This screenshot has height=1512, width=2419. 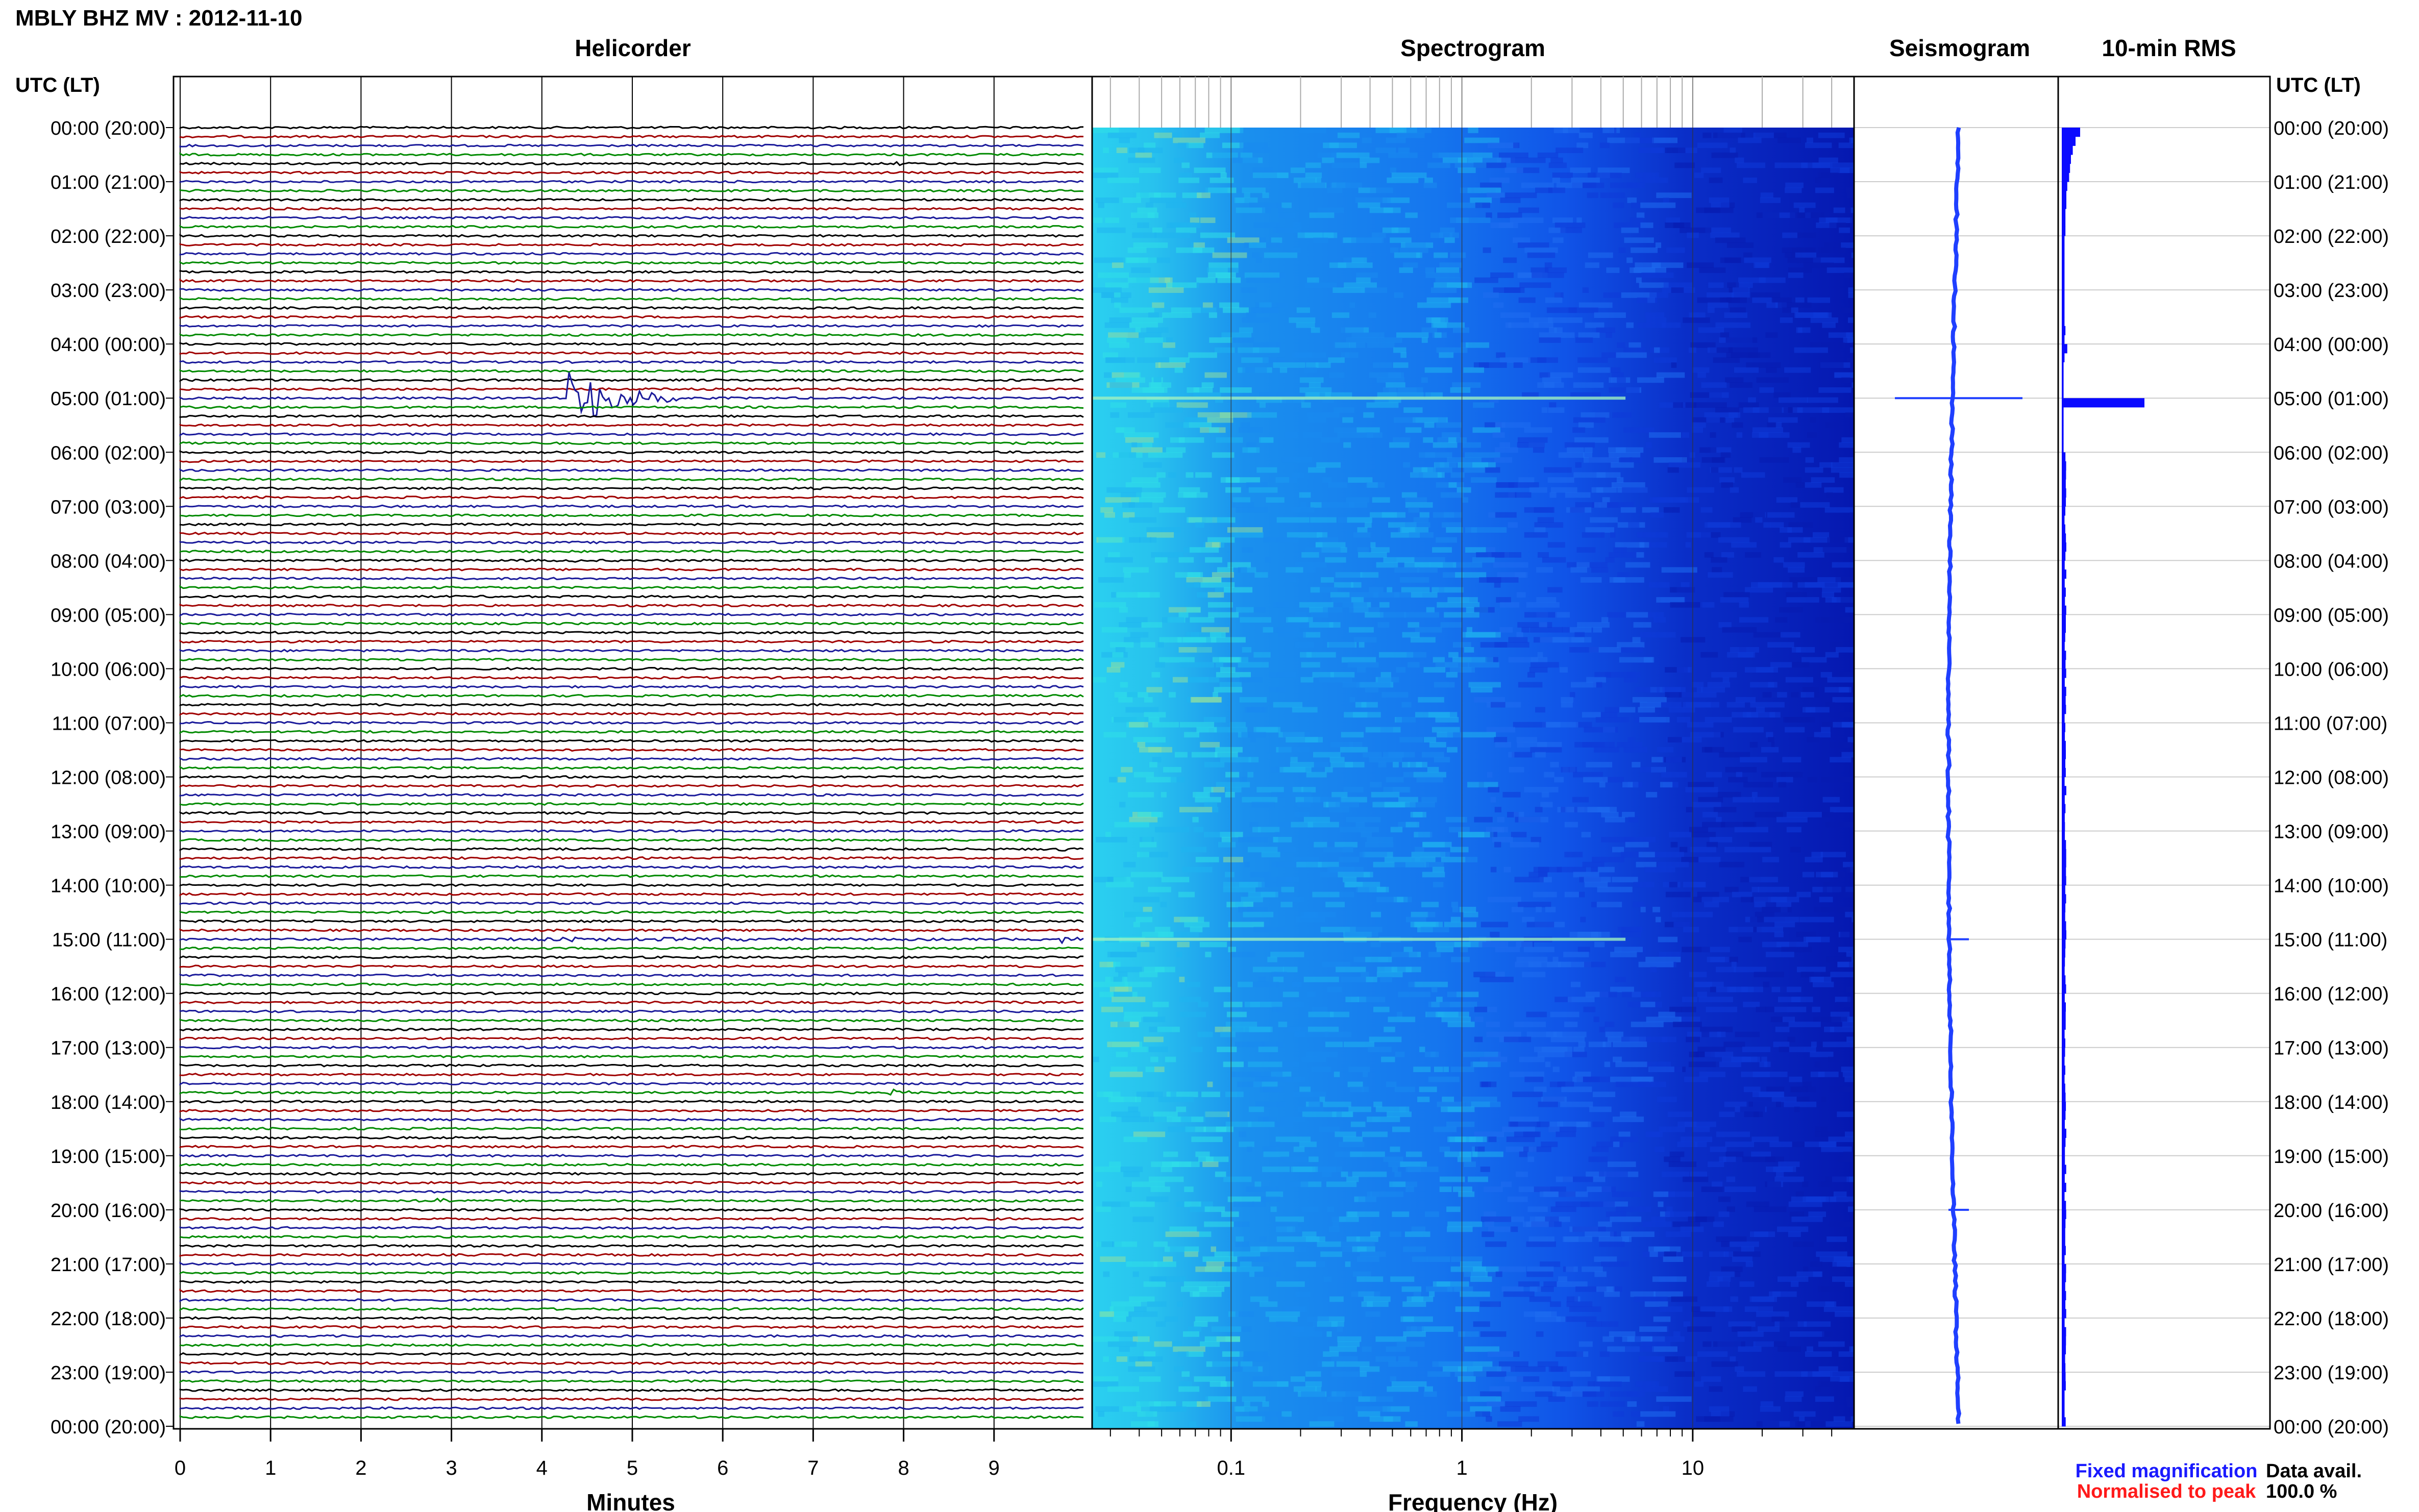 I want to click on time-label-right: 10:00 (06:00), so click(x=2331, y=669).